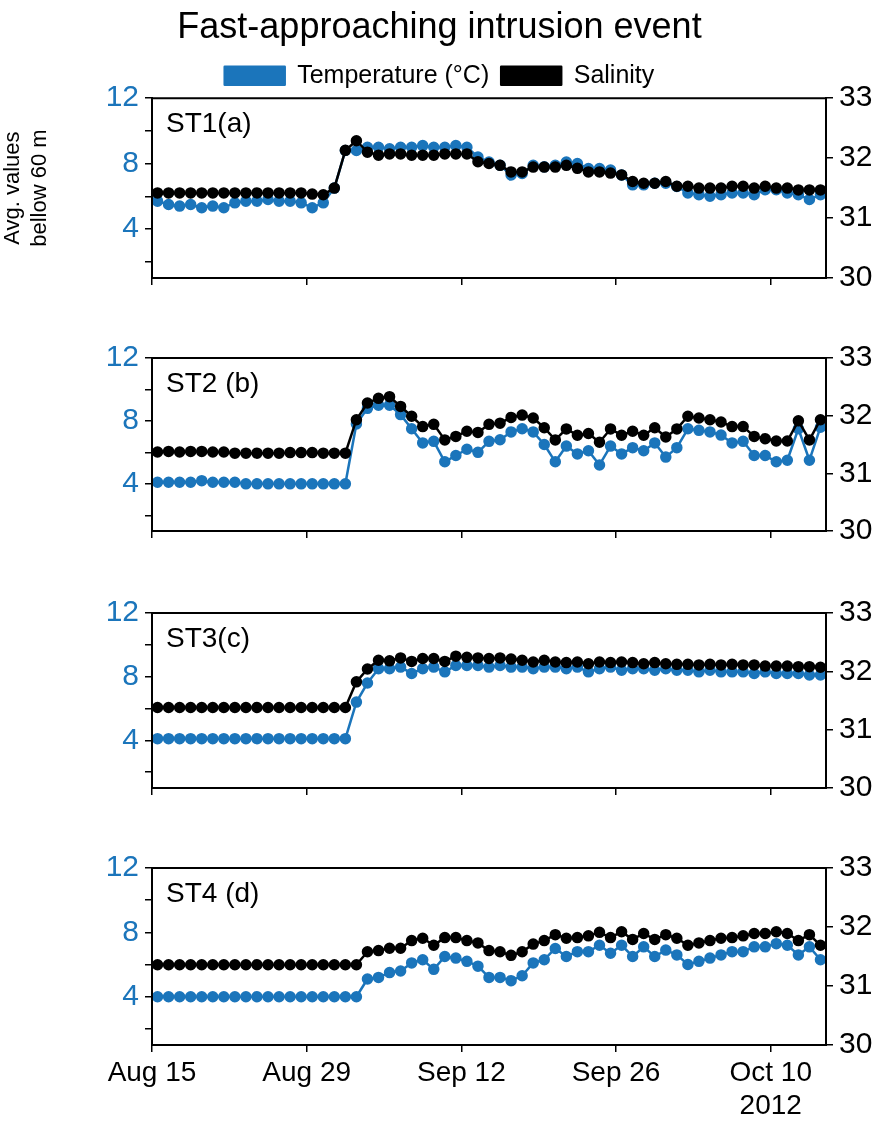 Image resolution: width=879 pixels, height=1135 pixels. I want to click on x-tick-label: Oct 10 2012, so click(770, 1088).